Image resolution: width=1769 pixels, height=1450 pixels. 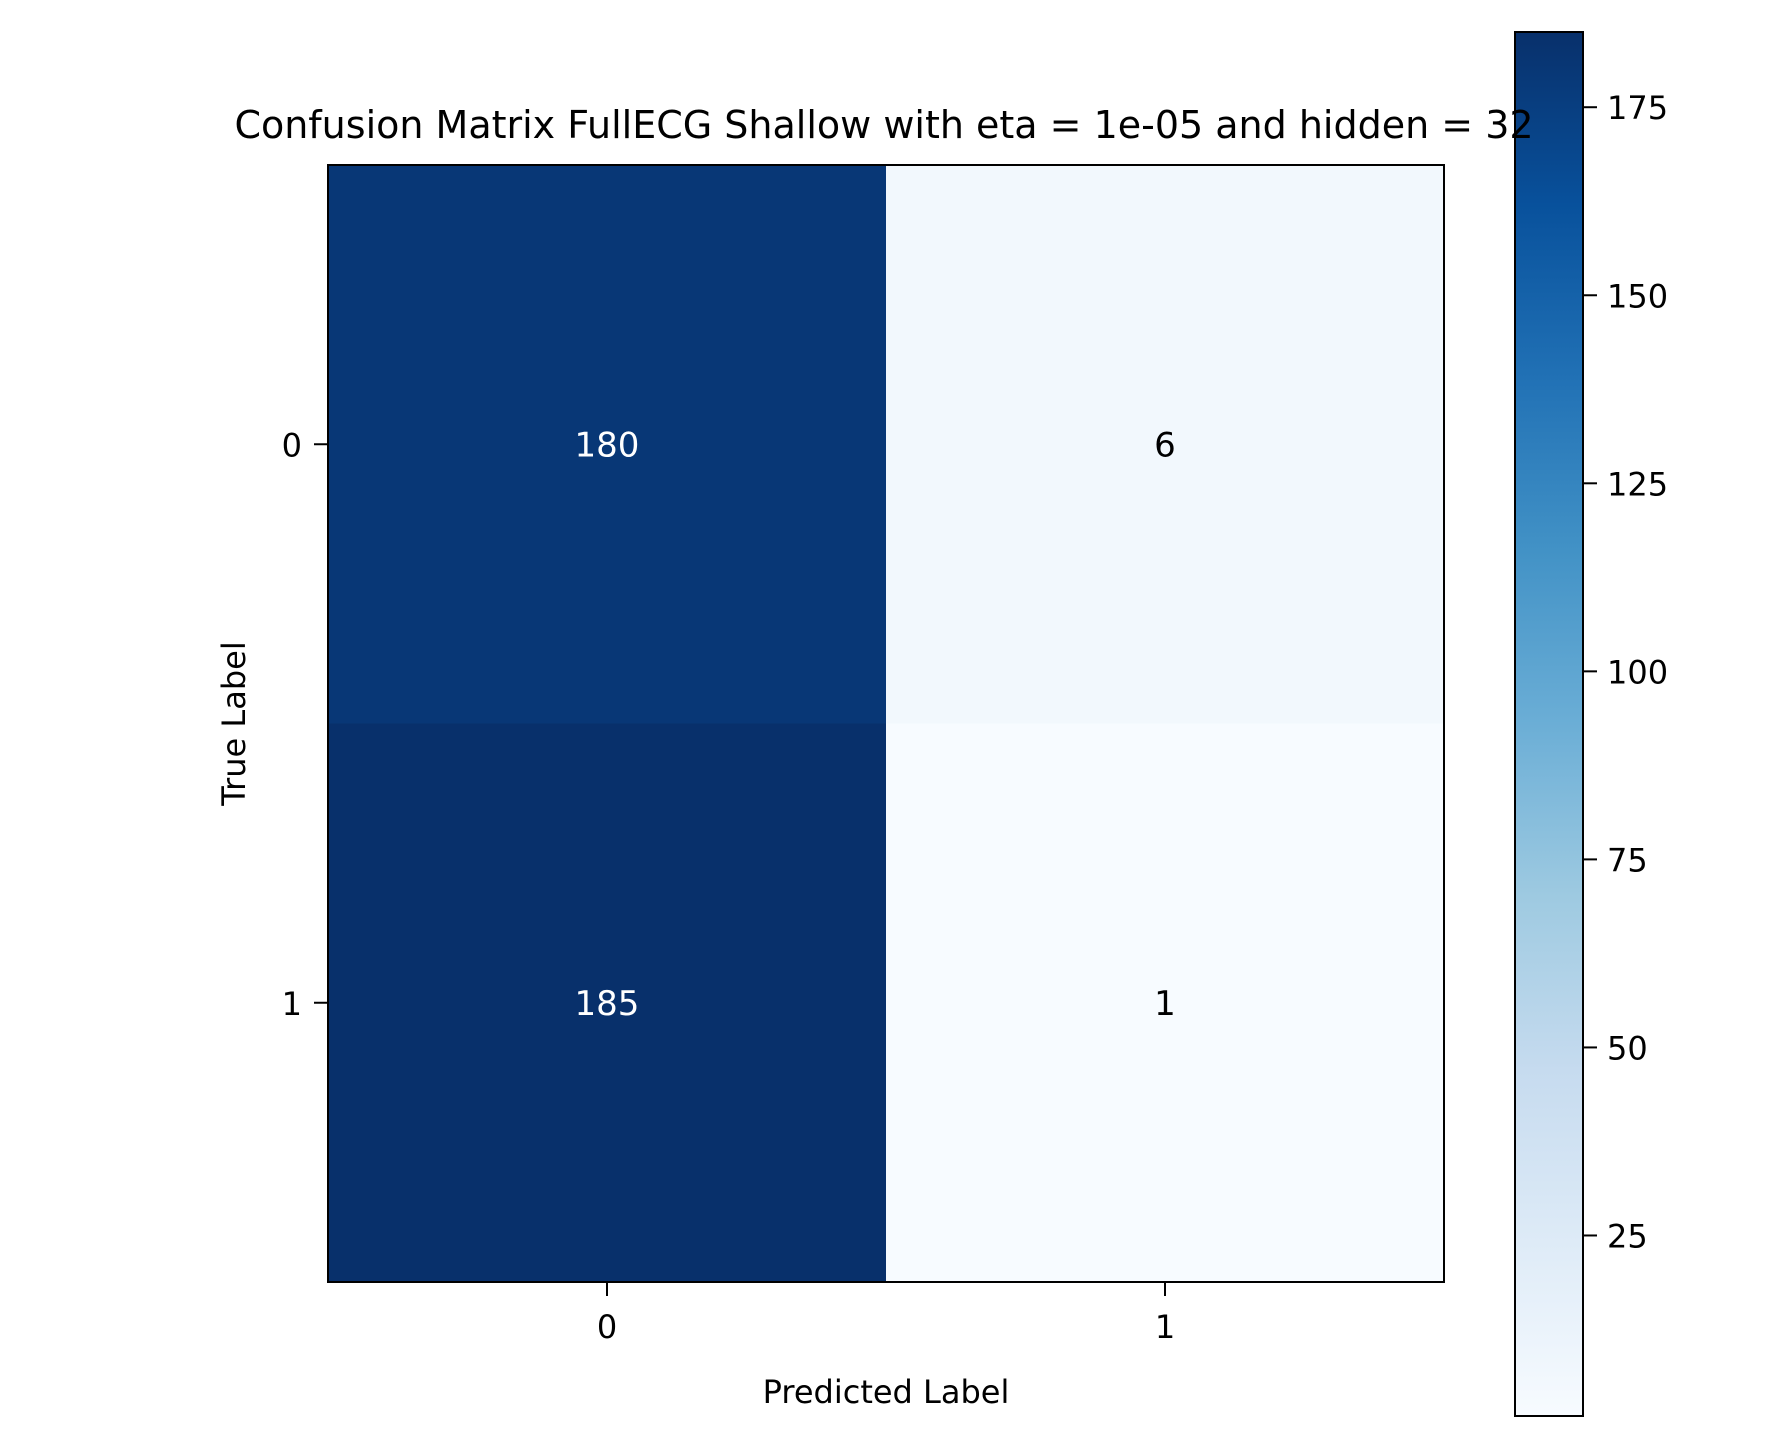 What do you see at coordinates (292, 445) in the screenshot?
I see `y-tick-label: 0` at bounding box center [292, 445].